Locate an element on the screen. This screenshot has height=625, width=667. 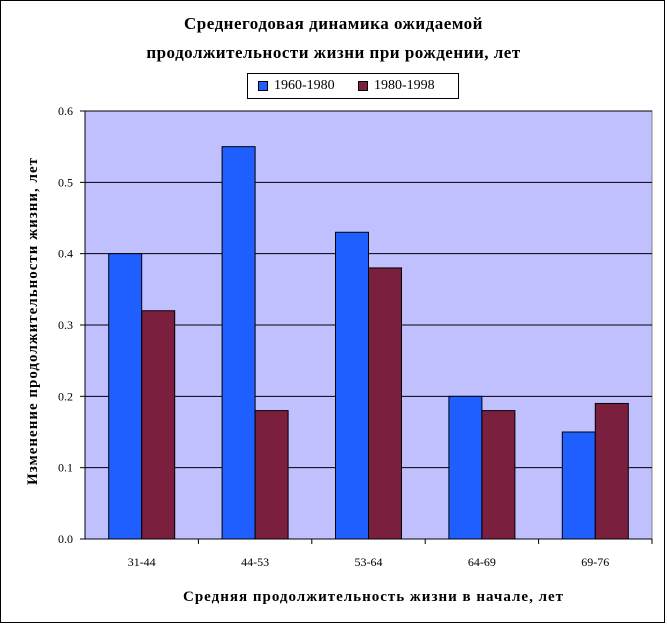
legend-label-series-2: 1980-1998 is located at coordinates (404, 85).